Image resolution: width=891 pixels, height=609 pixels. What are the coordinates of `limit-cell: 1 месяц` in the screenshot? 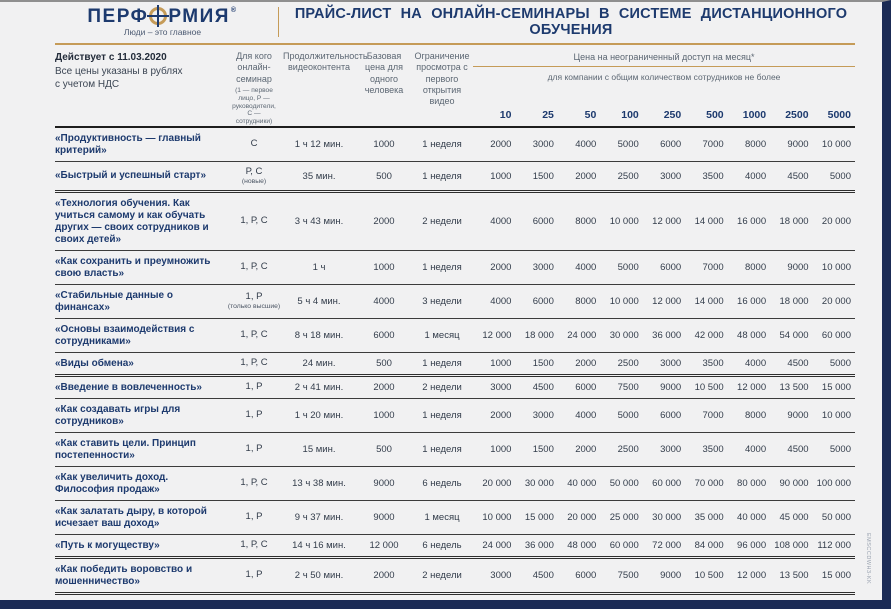 It's located at (442, 336).